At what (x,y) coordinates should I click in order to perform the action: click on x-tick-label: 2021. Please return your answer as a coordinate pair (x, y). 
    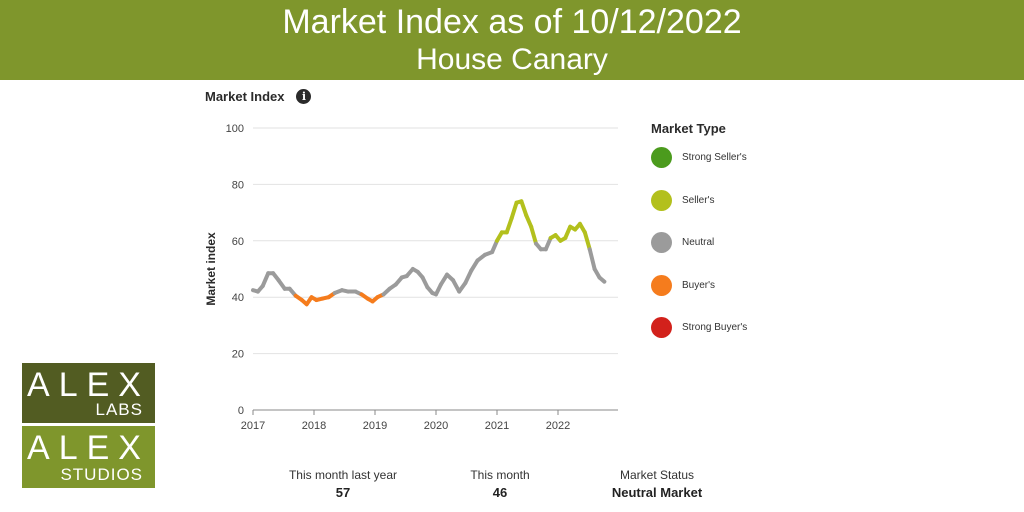
    Looking at the image, I should click on (497, 426).